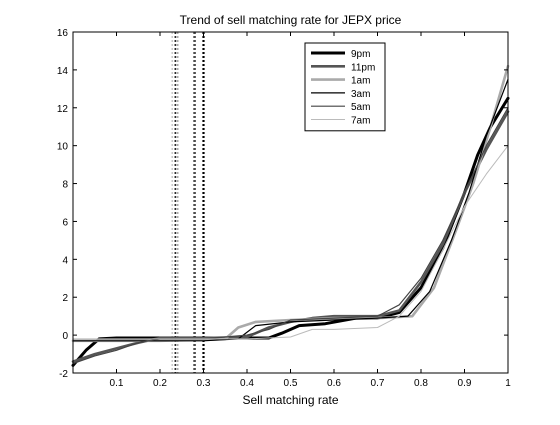 Image resolution: width=560 pixels, height=425 pixels. I want to click on x-tick-label: 0.9, so click(465, 383).